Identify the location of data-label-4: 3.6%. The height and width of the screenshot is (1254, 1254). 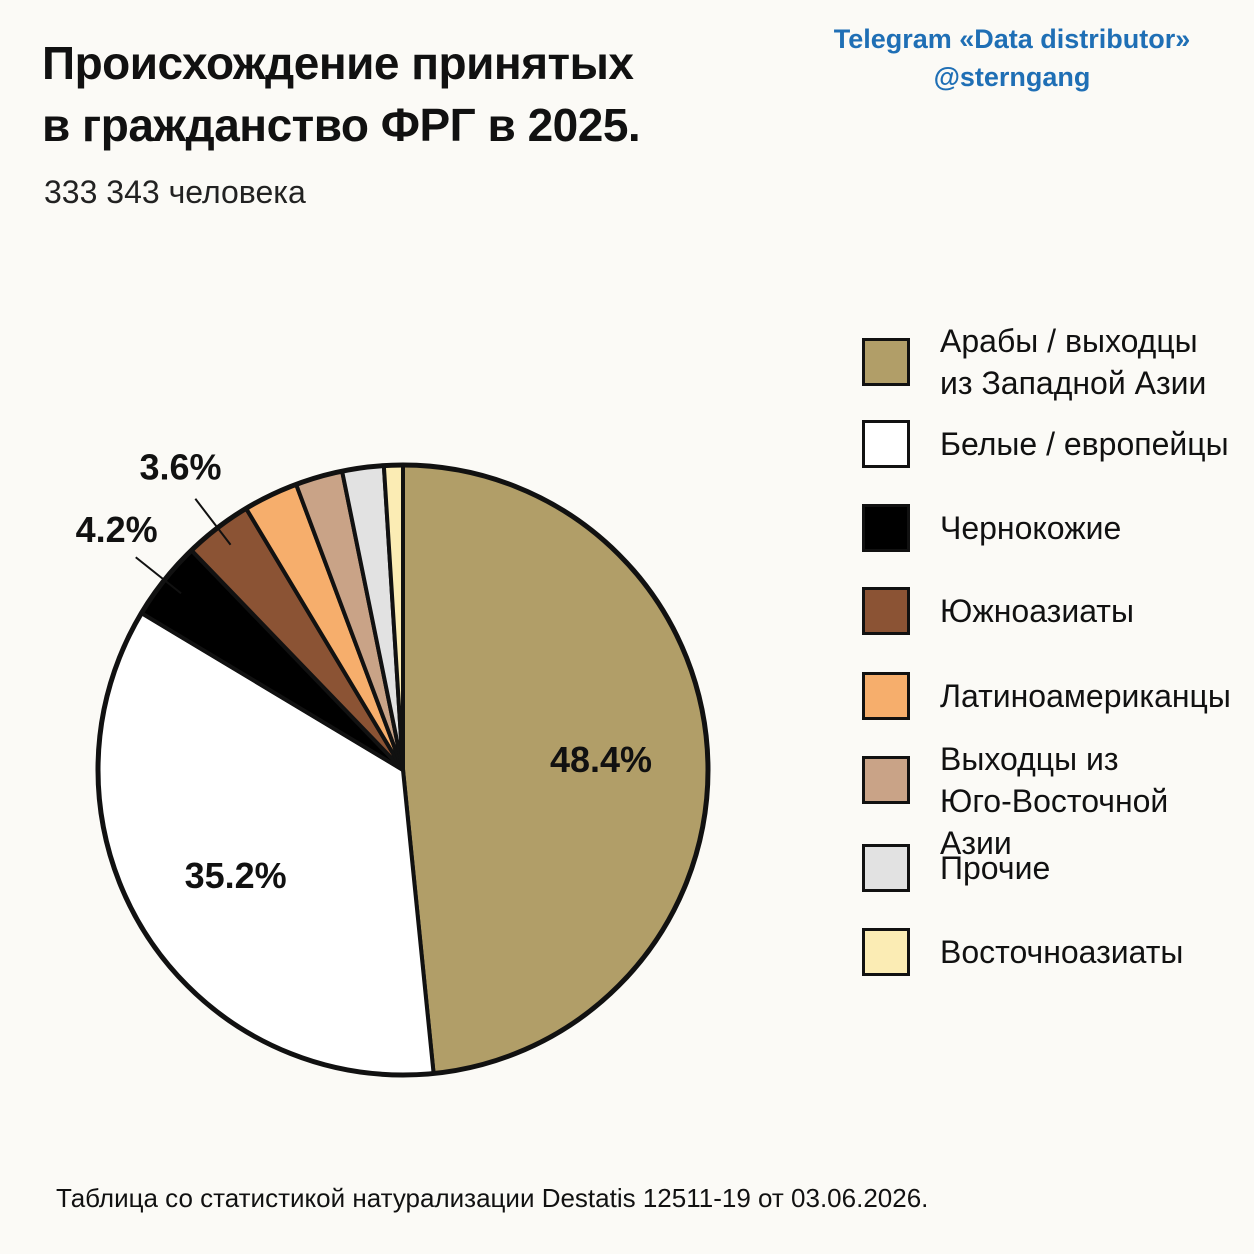
(180, 466).